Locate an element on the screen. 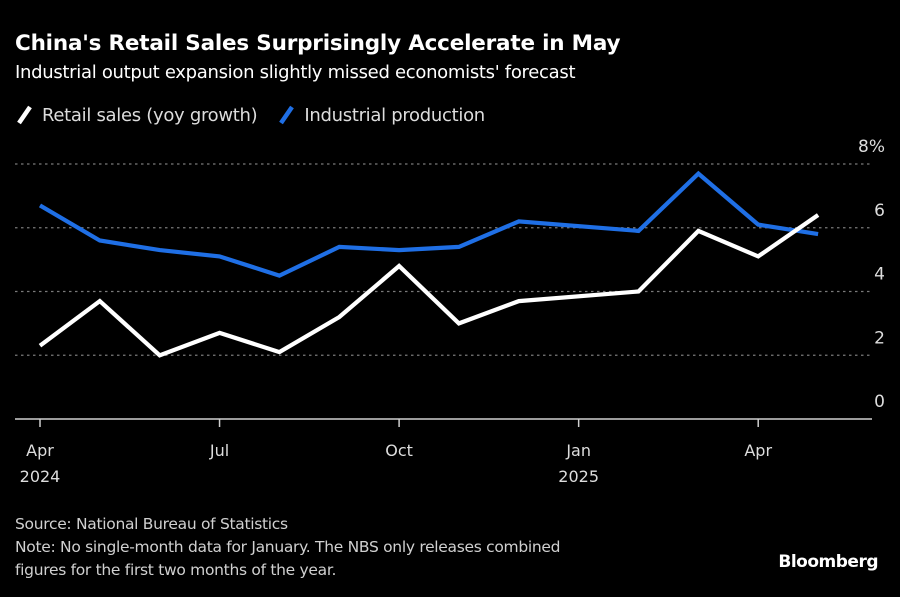 The height and width of the screenshot is (597, 900). legend-label-industrial-production: Industrial production is located at coordinates (394, 115).